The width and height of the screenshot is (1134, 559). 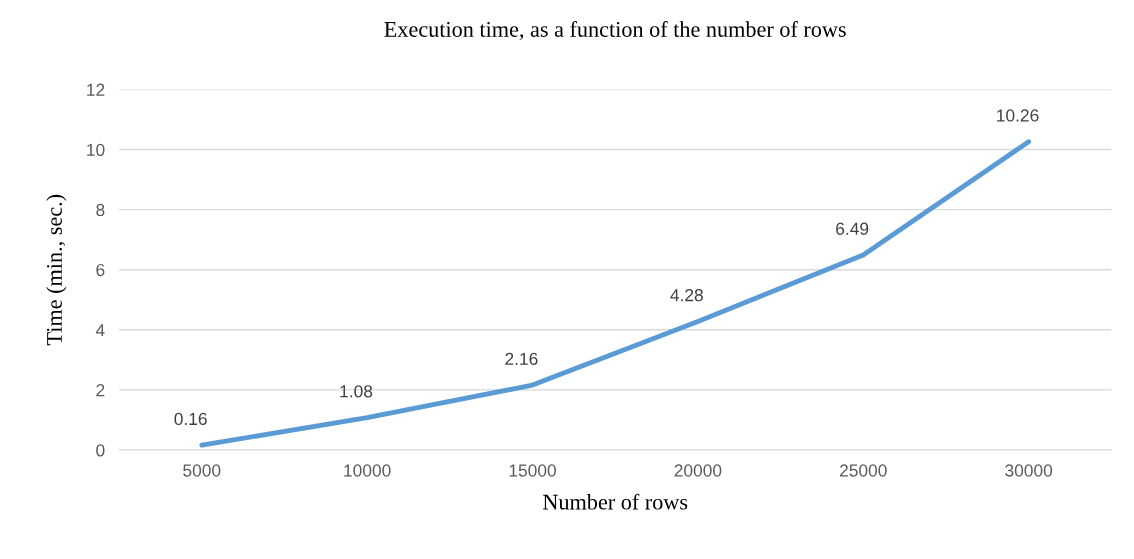 I want to click on data-label: 2.16, so click(x=521, y=358).